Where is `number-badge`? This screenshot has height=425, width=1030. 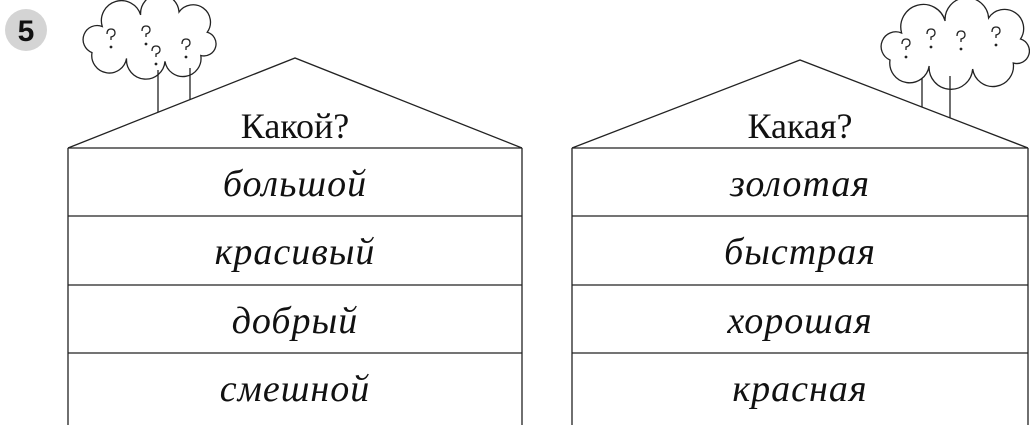
number-badge is located at coordinates (26, 30).